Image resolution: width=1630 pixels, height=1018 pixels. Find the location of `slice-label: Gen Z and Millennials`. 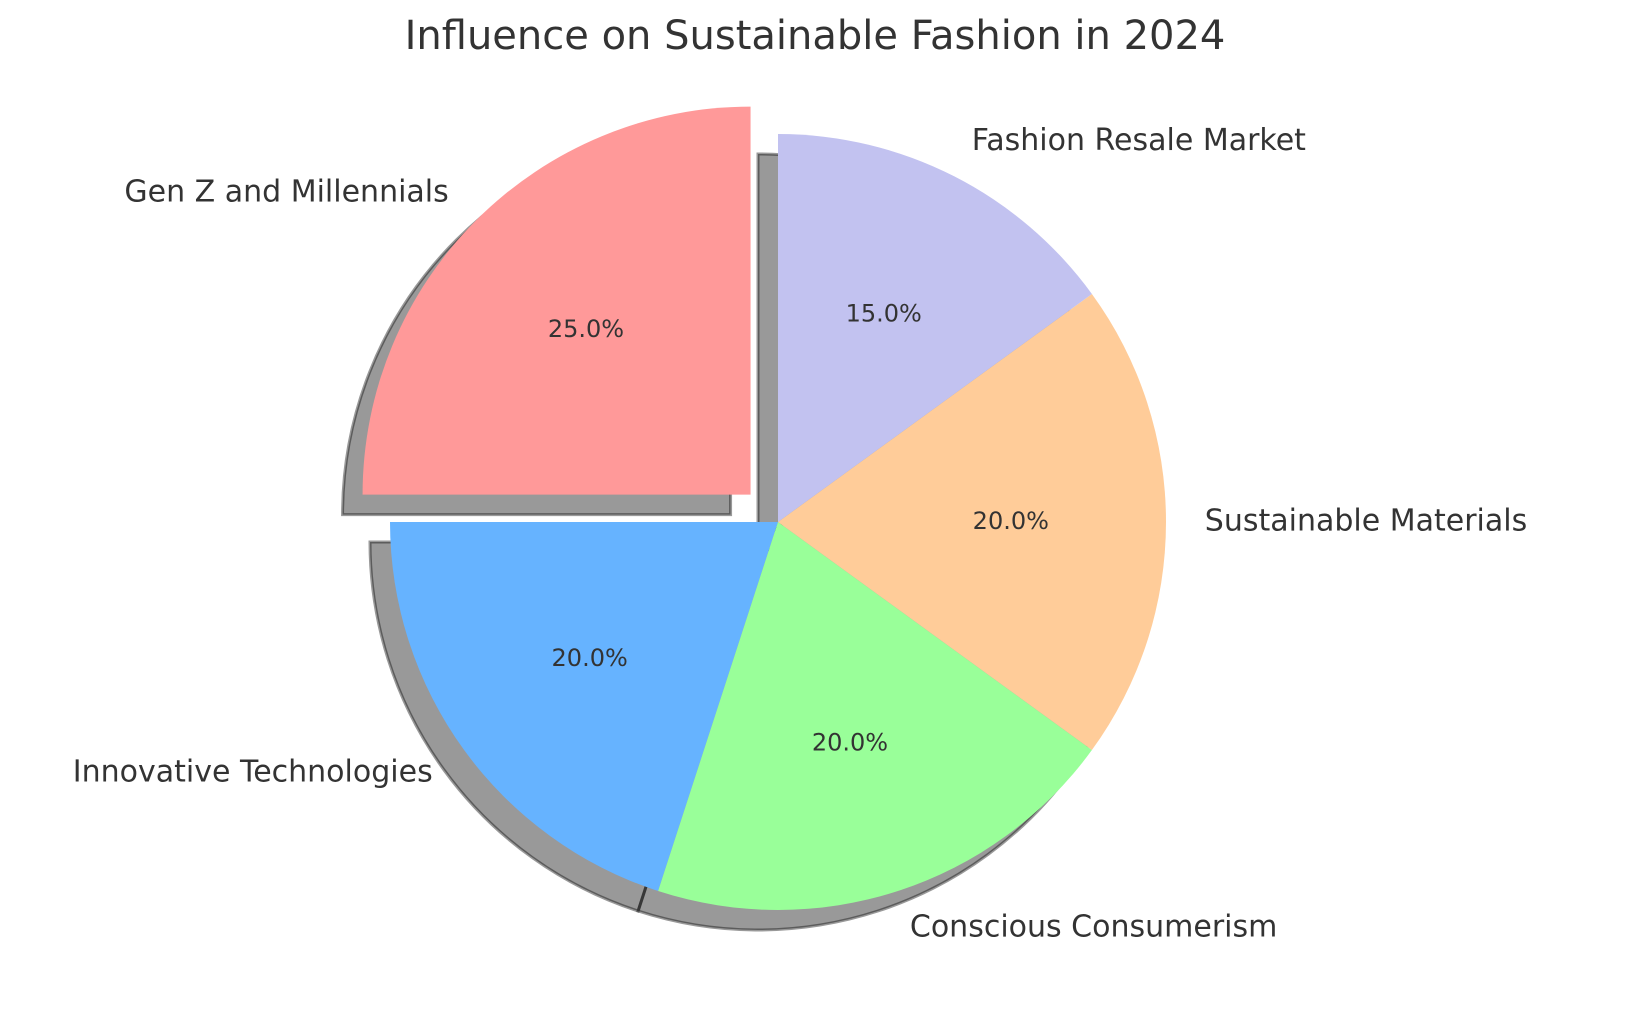

slice-label: Gen Z and Millennials is located at coordinates (286, 191).